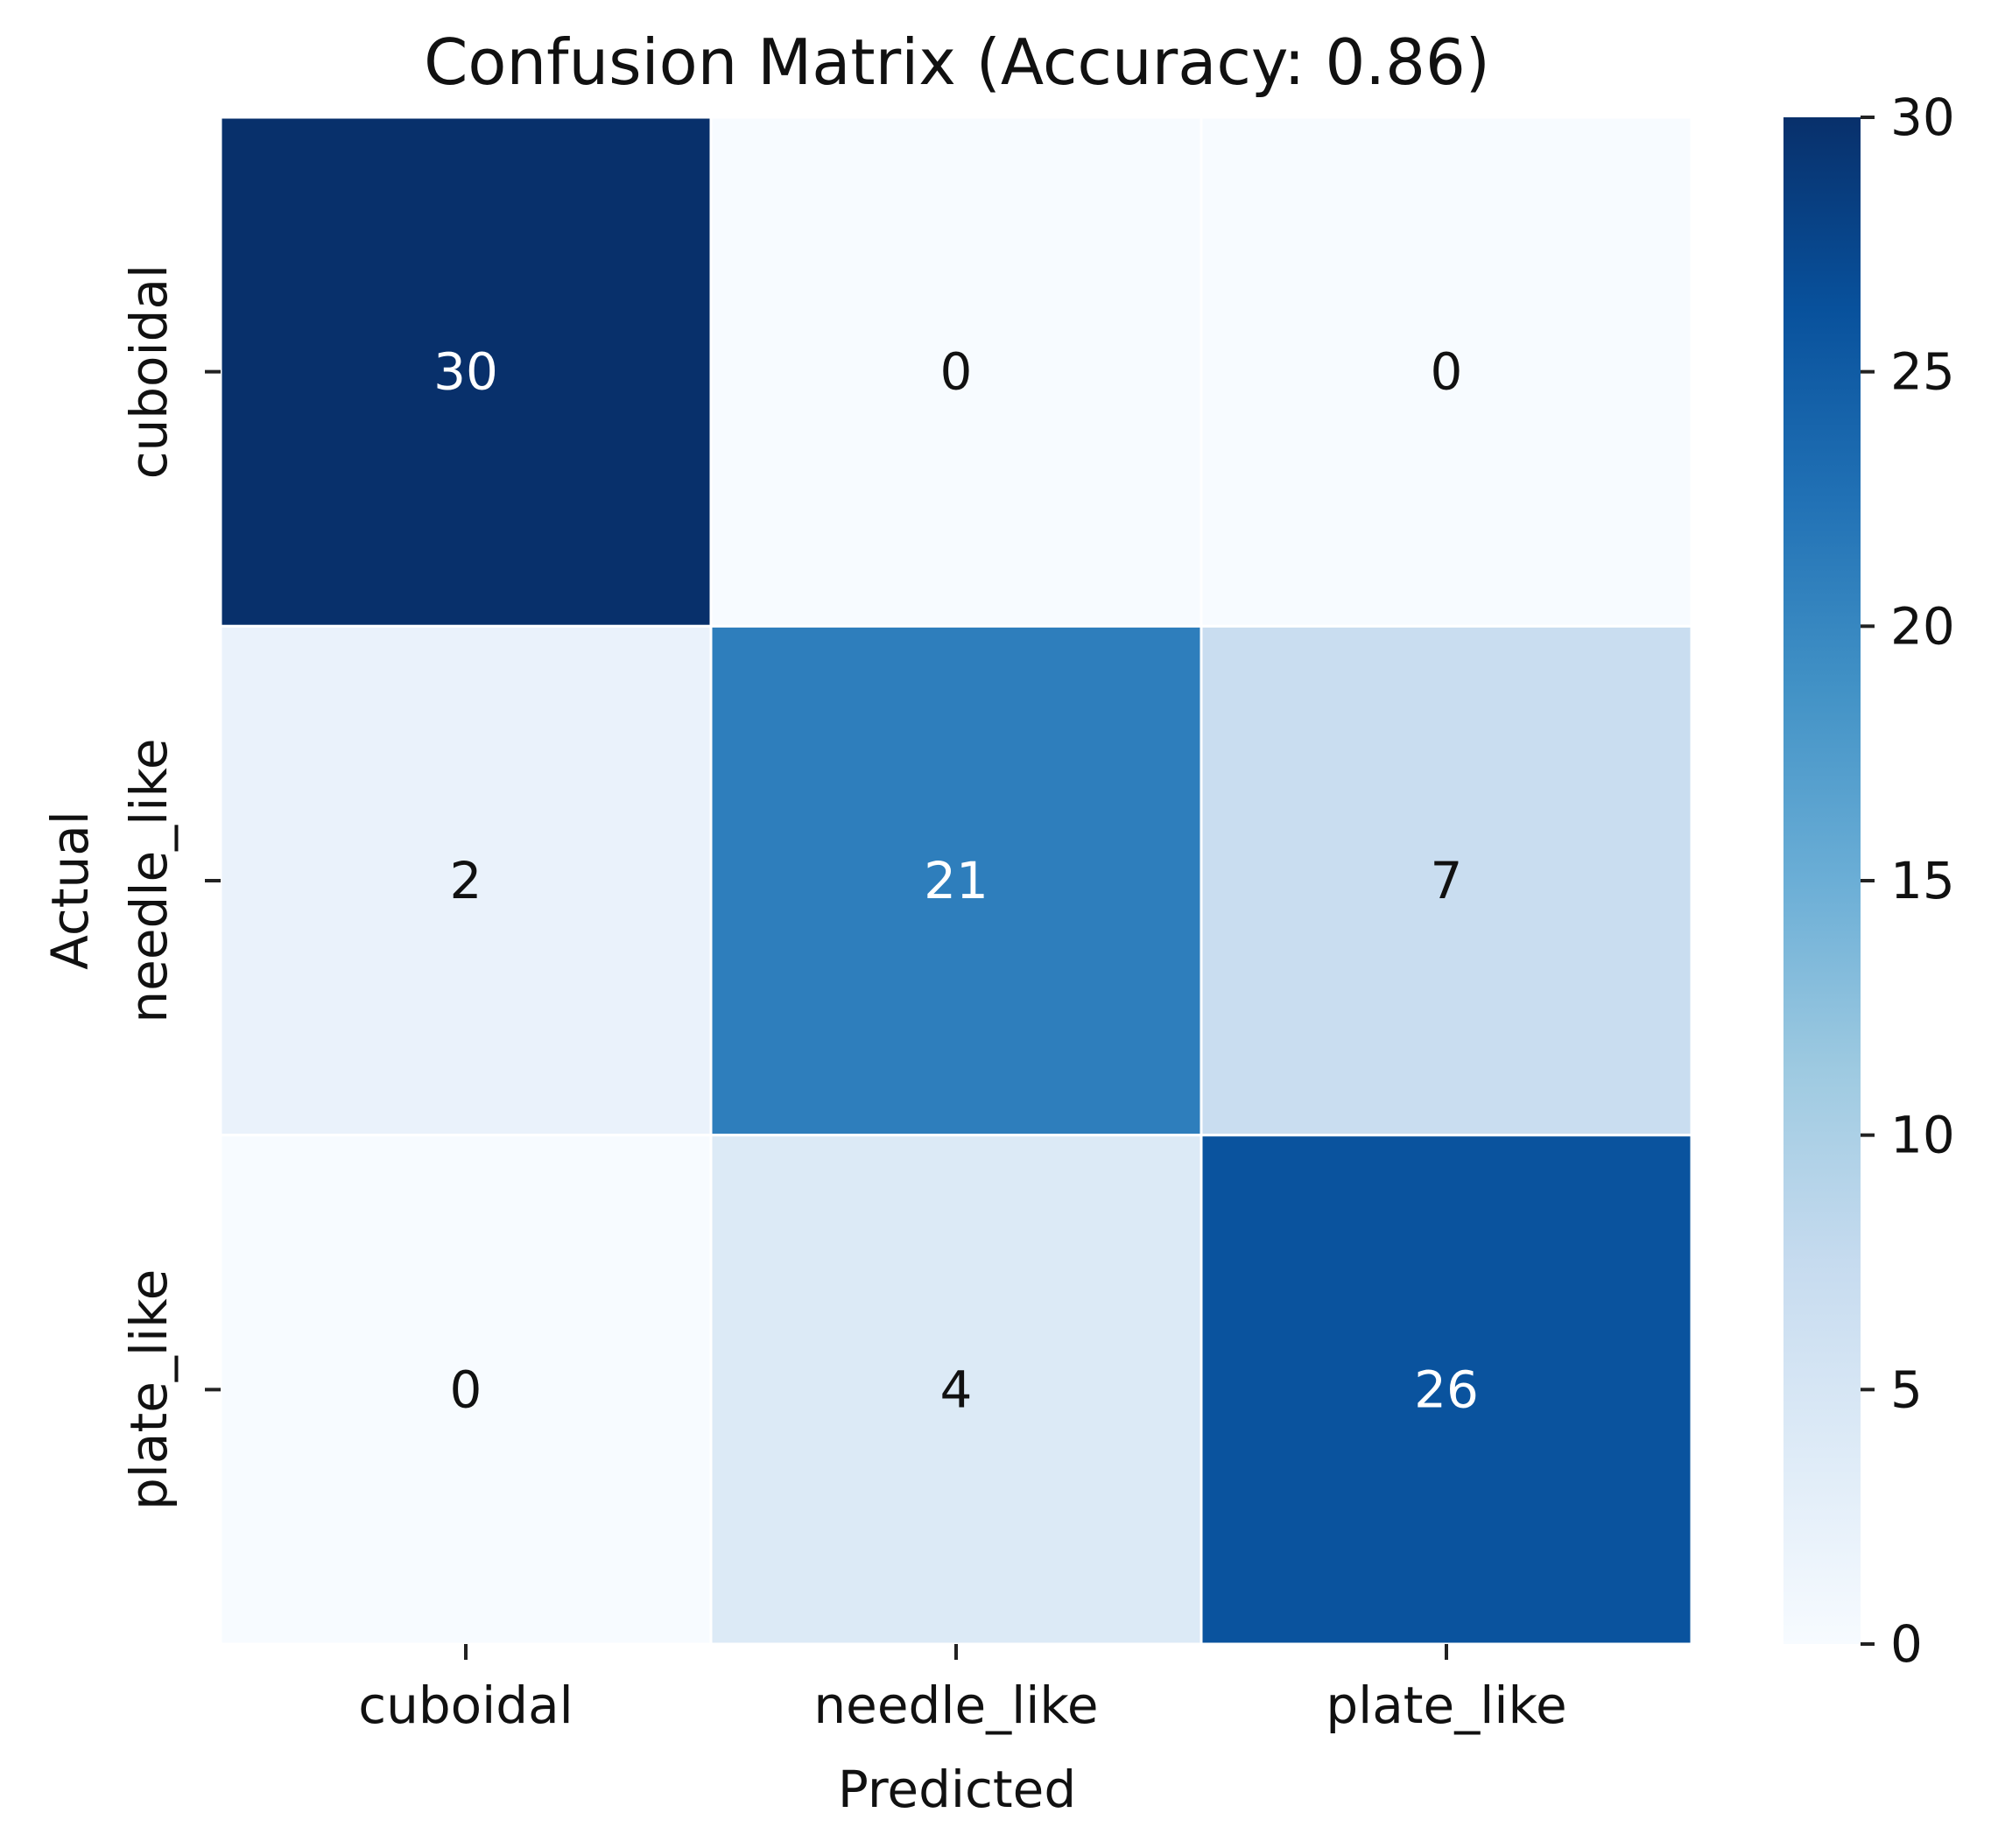 This screenshot has width=1998, height=1848. What do you see at coordinates (149, 372) in the screenshot?
I see `y-tick-label: cuboidal` at bounding box center [149, 372].